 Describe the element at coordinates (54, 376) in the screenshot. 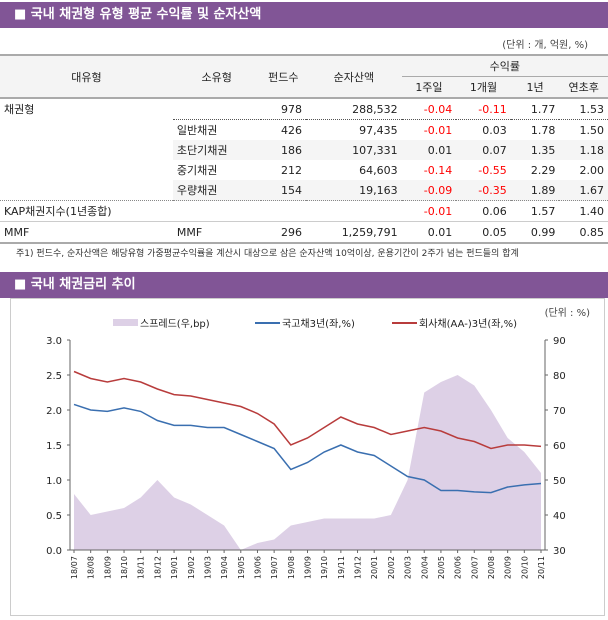

I see `y-tick-label: 2.5` at that location.